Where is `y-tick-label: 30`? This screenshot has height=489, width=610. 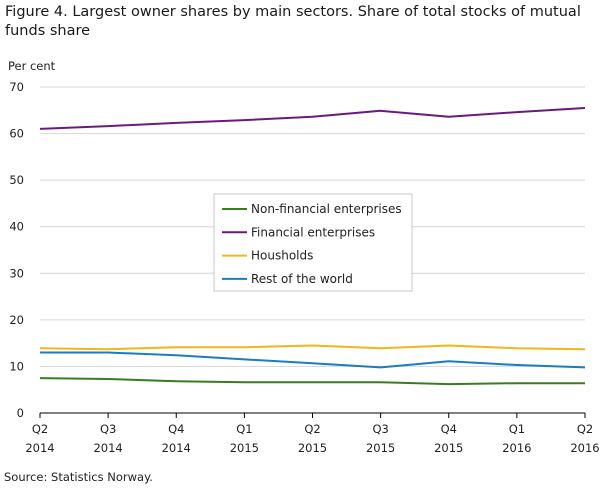
y-tick-label: 30 is located at coordinates (16, 273).